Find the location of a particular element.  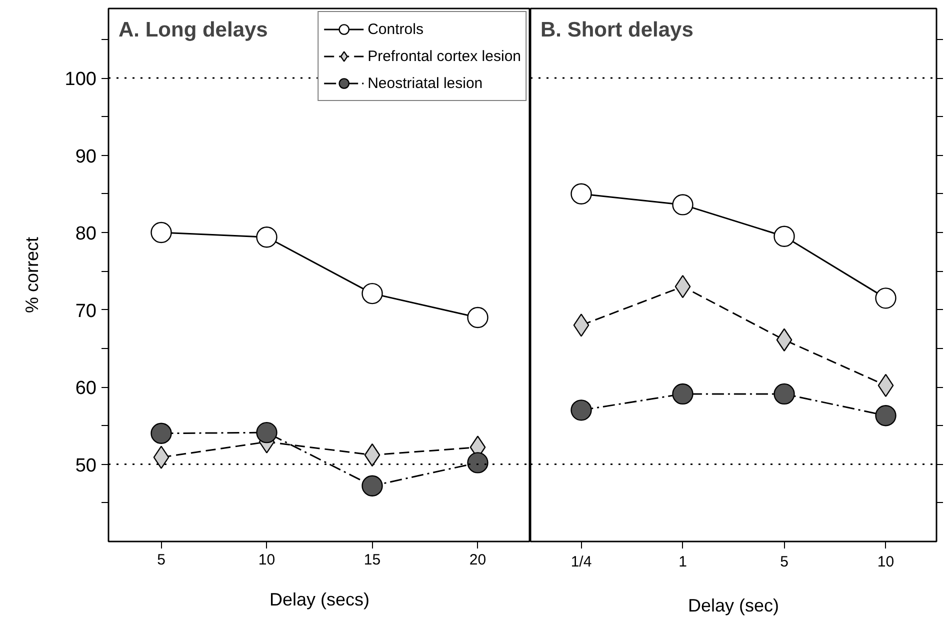

legend-label: Controls is located at coordinates (396, 29).